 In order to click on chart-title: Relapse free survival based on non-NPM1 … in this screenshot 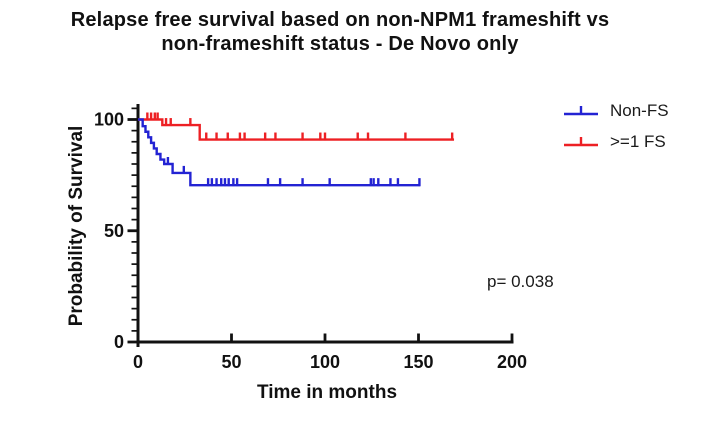, I will do `click(340, 32)`.